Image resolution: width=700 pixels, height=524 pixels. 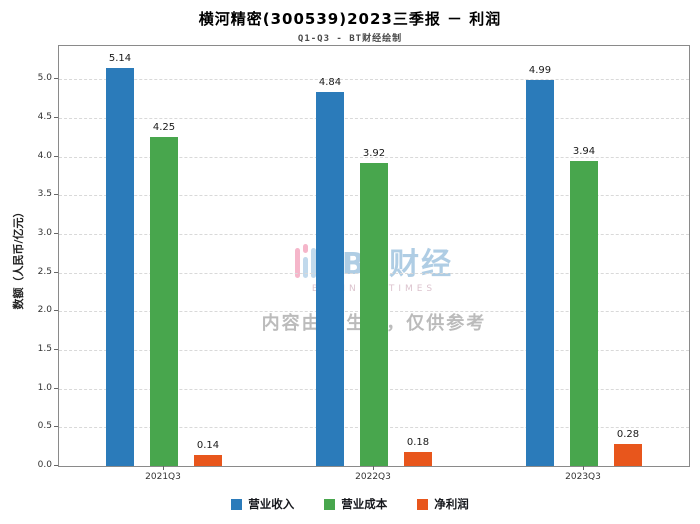 What do you see at coordinates (374, 314) in the screenshot?
I see `bar-营业成本-2022Q3` at bounding box center [374, 314].